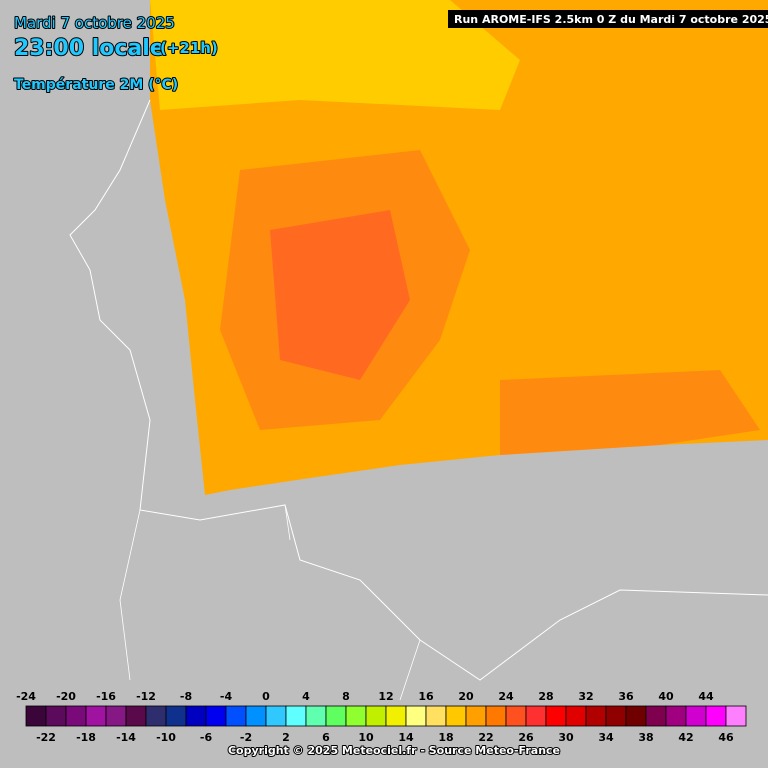 Image resolution: width=768 pixels, height=768 pixels. What do you see at coordinates (106, 696) in the screenshot?
I see `legend-tick-label: -16` at bounding box center [106, 696].